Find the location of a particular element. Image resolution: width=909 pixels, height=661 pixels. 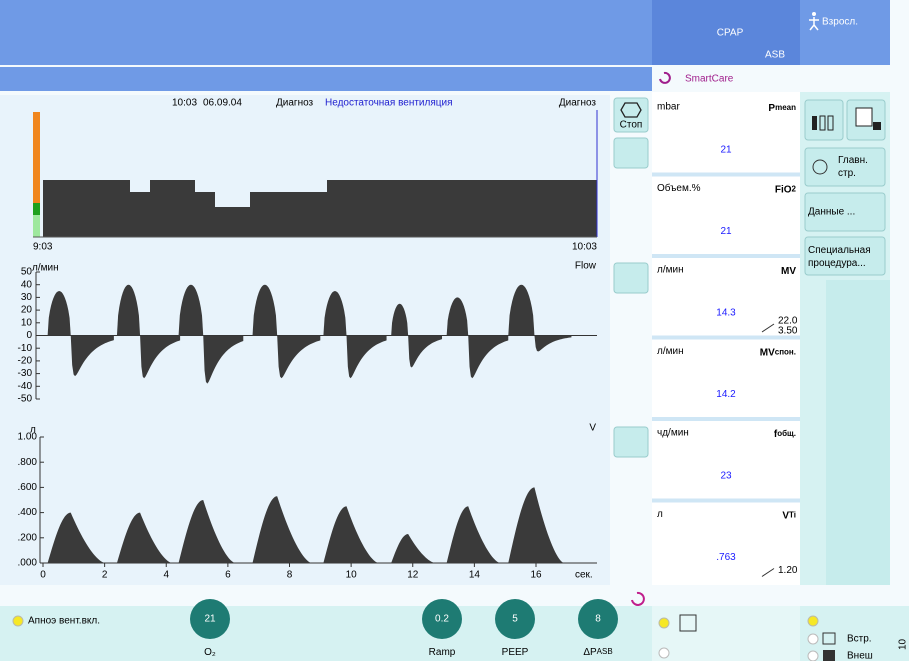

param-name: MV is located at coordinates (788, 271).